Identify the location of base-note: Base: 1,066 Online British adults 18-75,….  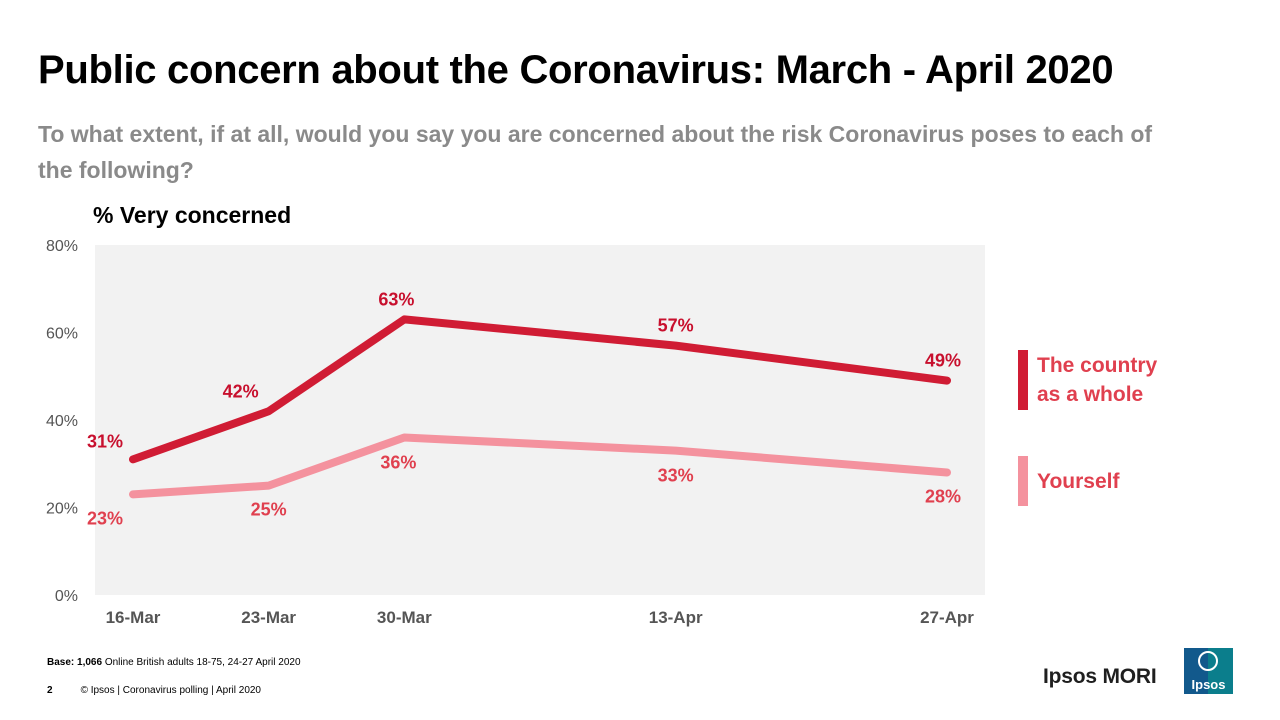
(174, 662).